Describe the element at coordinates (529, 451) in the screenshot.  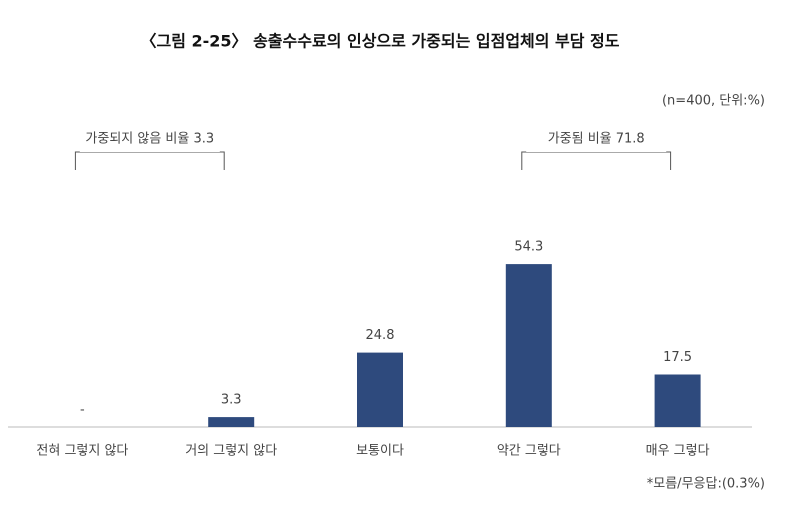
I see `x-tick-label: 약간 그렇다` at that location.